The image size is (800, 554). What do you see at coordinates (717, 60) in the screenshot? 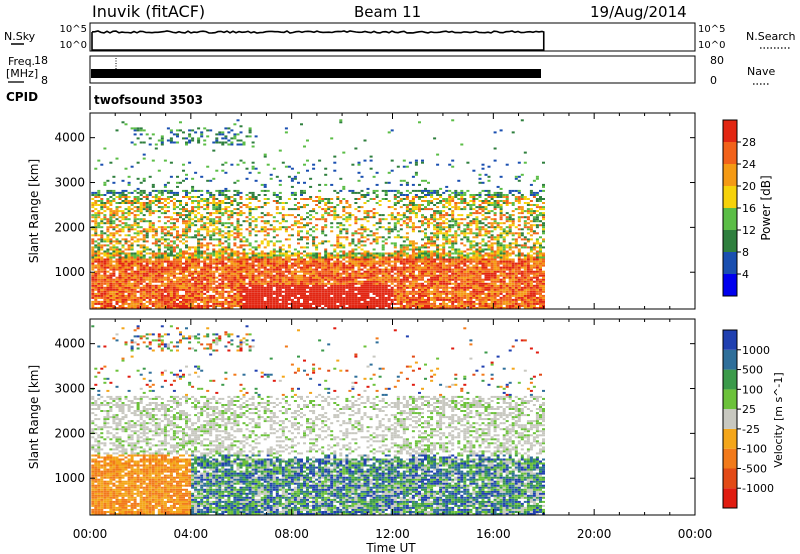
I see `nave-tick-top: 80` at bounding box center [717, 60].